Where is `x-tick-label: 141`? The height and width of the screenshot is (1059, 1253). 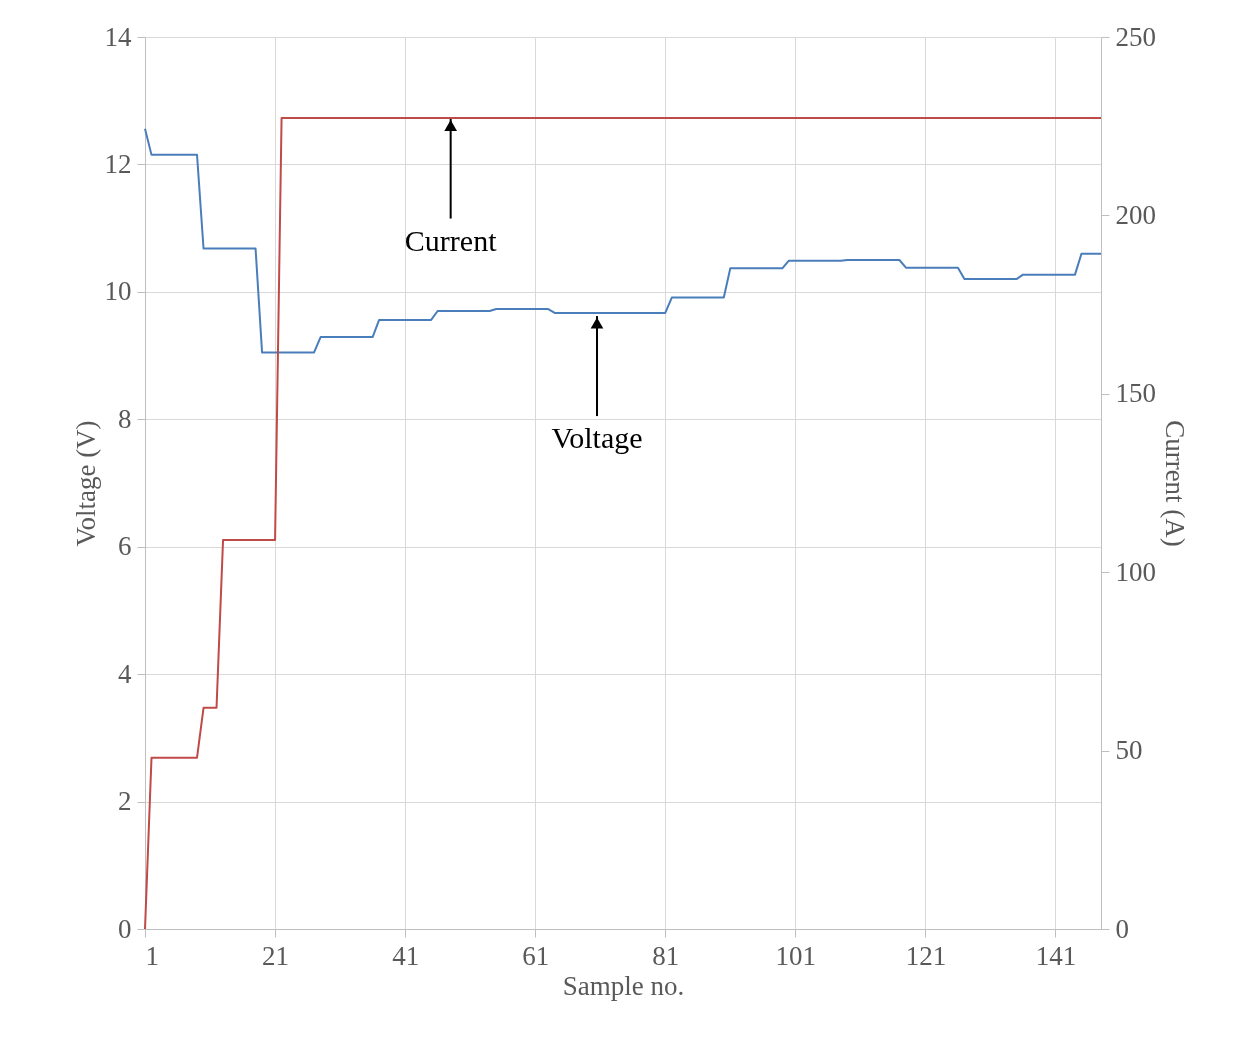 x-tick-label: 141 is located at coordinates (1056, 955).